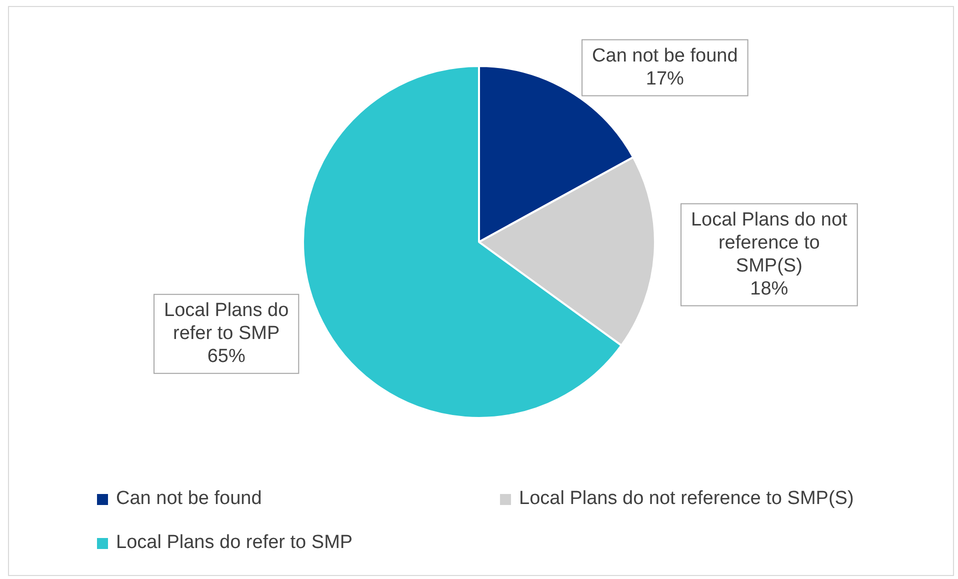 The height and width of the screenshot is (579, 958). I want to click on slice-label: Local Plans do not reference to SMP(S), so click(769, 242).